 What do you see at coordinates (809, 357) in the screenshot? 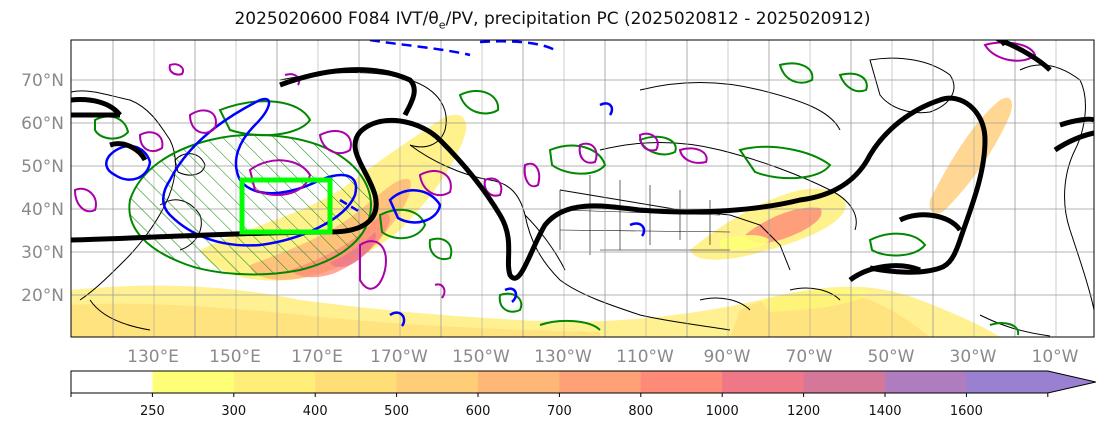
I see `lon-label: 70°W` at bounding box center [809, 357].